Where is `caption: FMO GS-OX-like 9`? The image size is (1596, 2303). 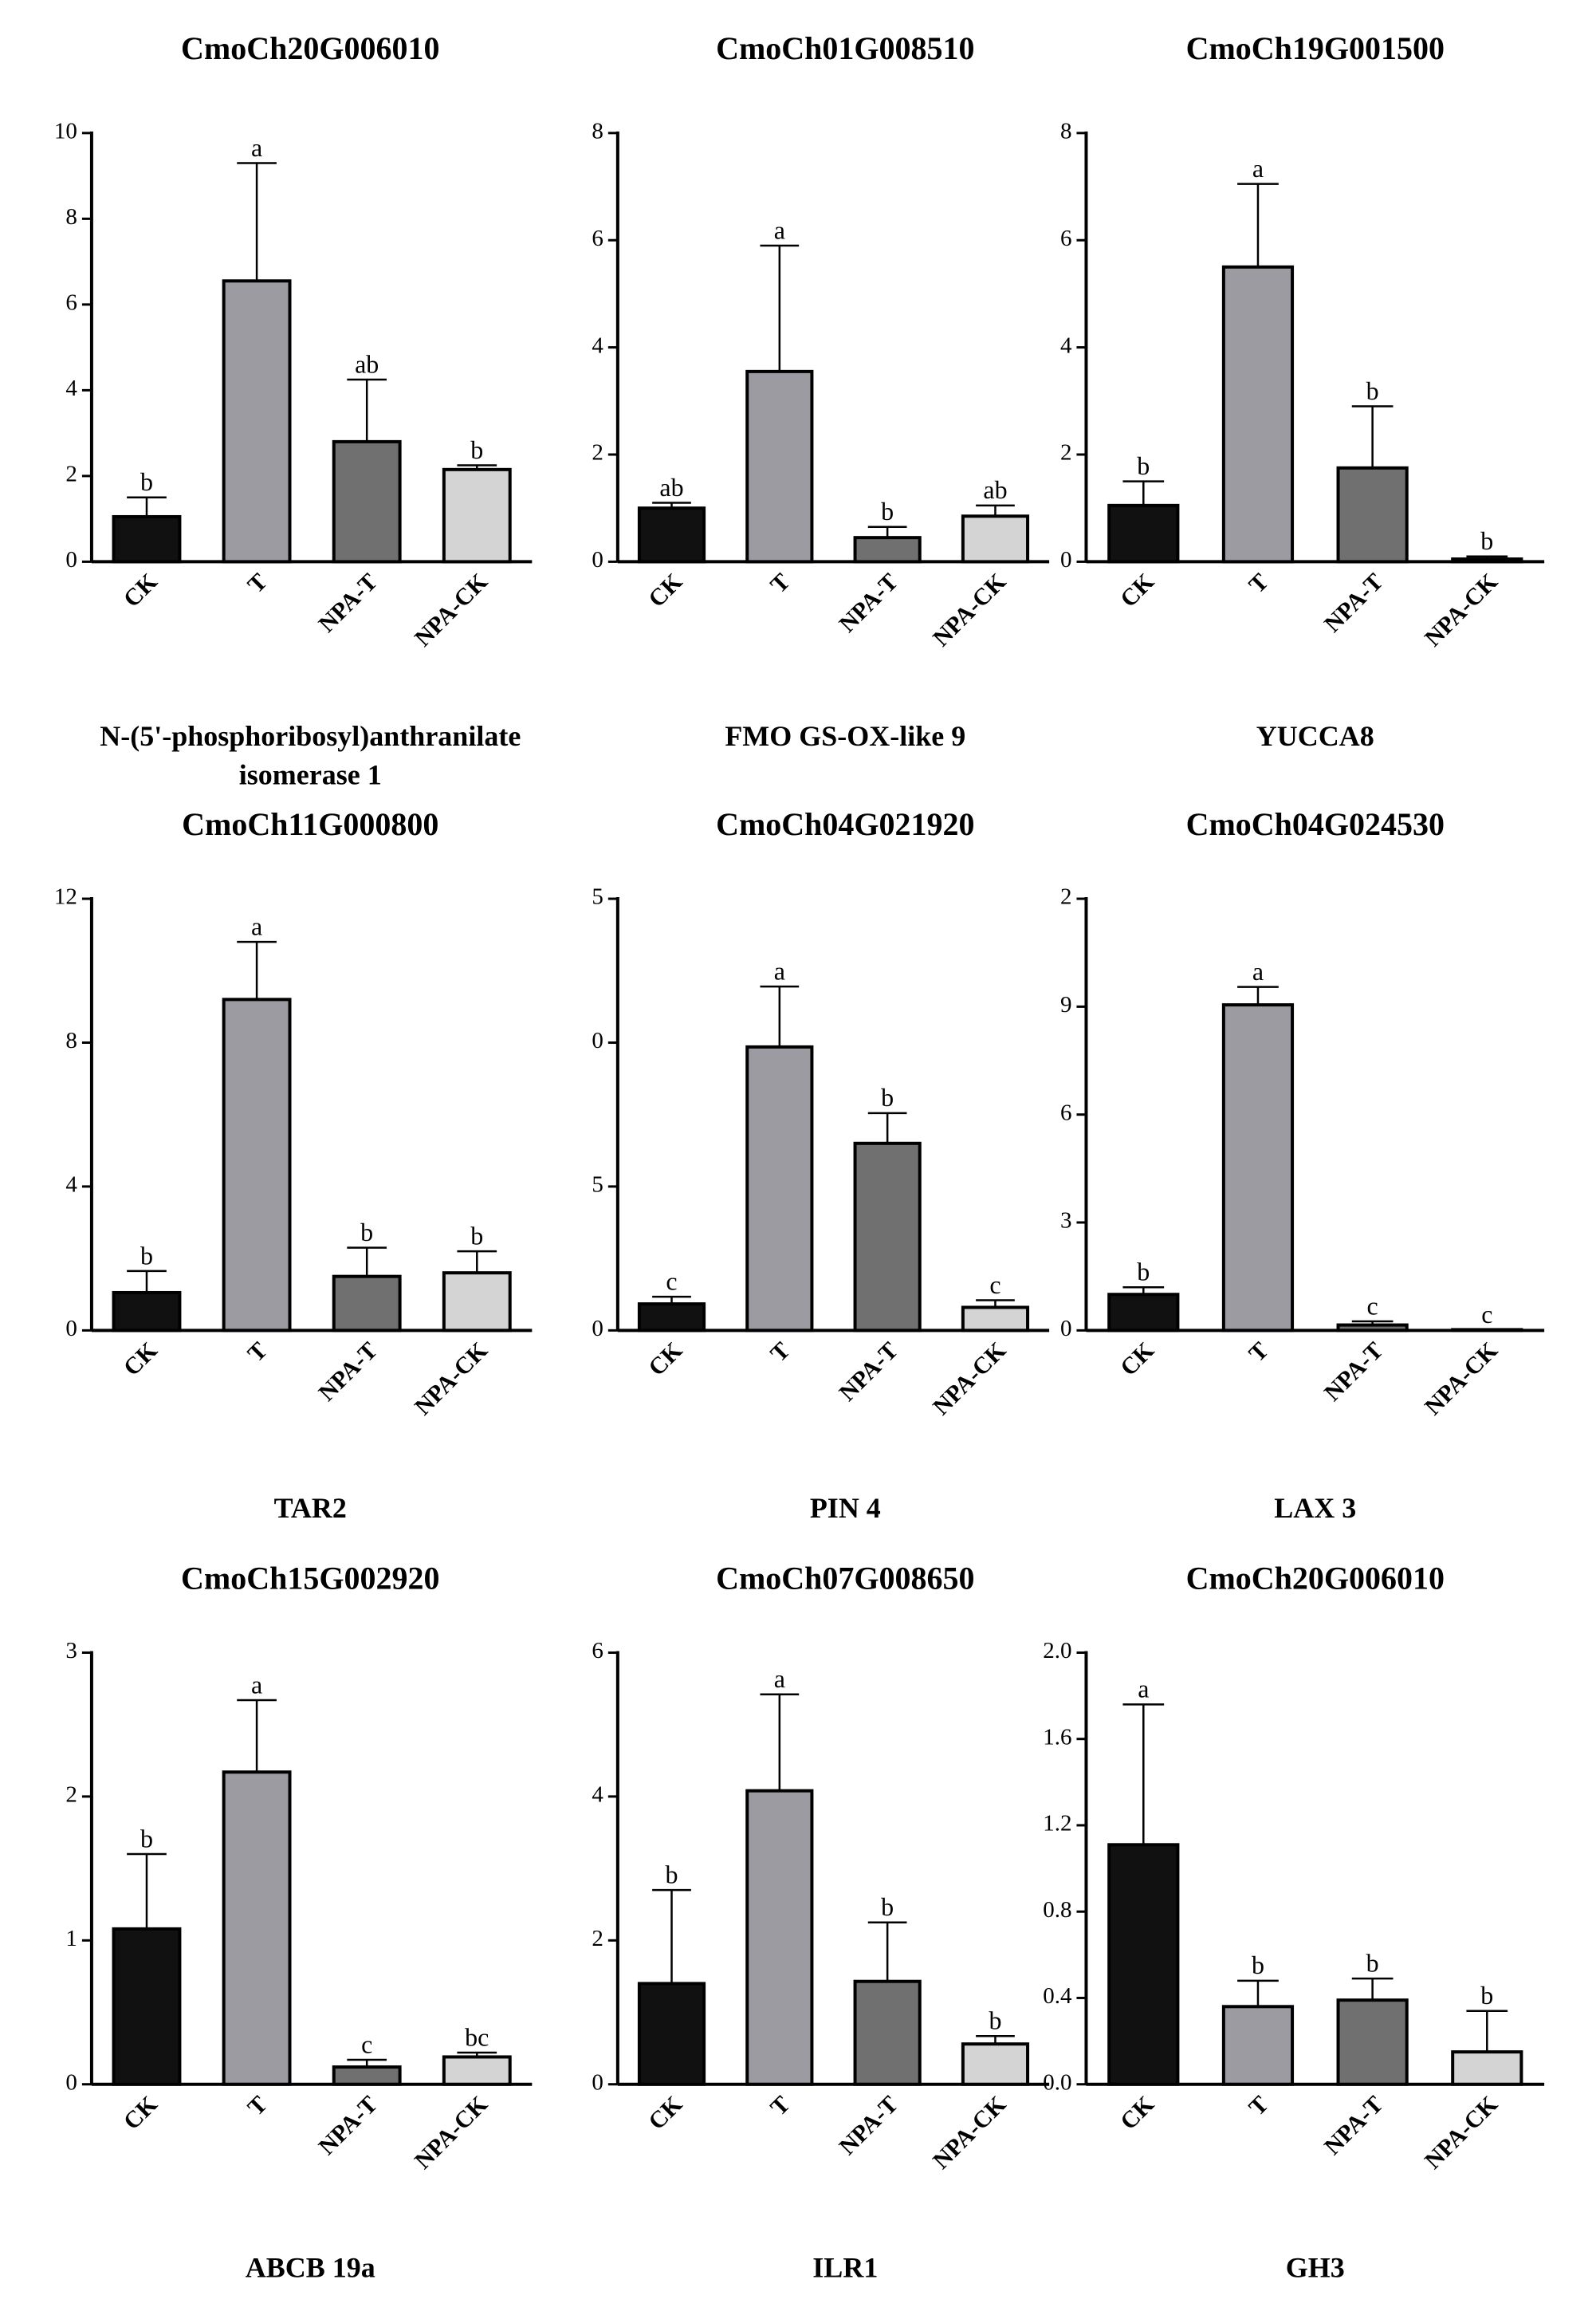 caption: FMO GS-OX-like 9 is located at coordinates (845, 736).